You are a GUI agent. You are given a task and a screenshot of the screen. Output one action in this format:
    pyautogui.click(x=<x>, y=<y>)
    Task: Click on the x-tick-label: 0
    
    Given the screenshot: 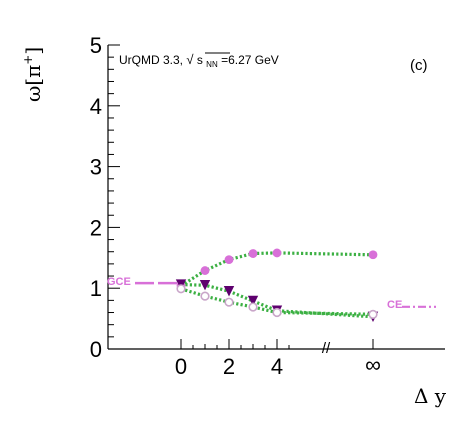 What is the action you would take?
    pyautogui.click(x=181, y=366)
    